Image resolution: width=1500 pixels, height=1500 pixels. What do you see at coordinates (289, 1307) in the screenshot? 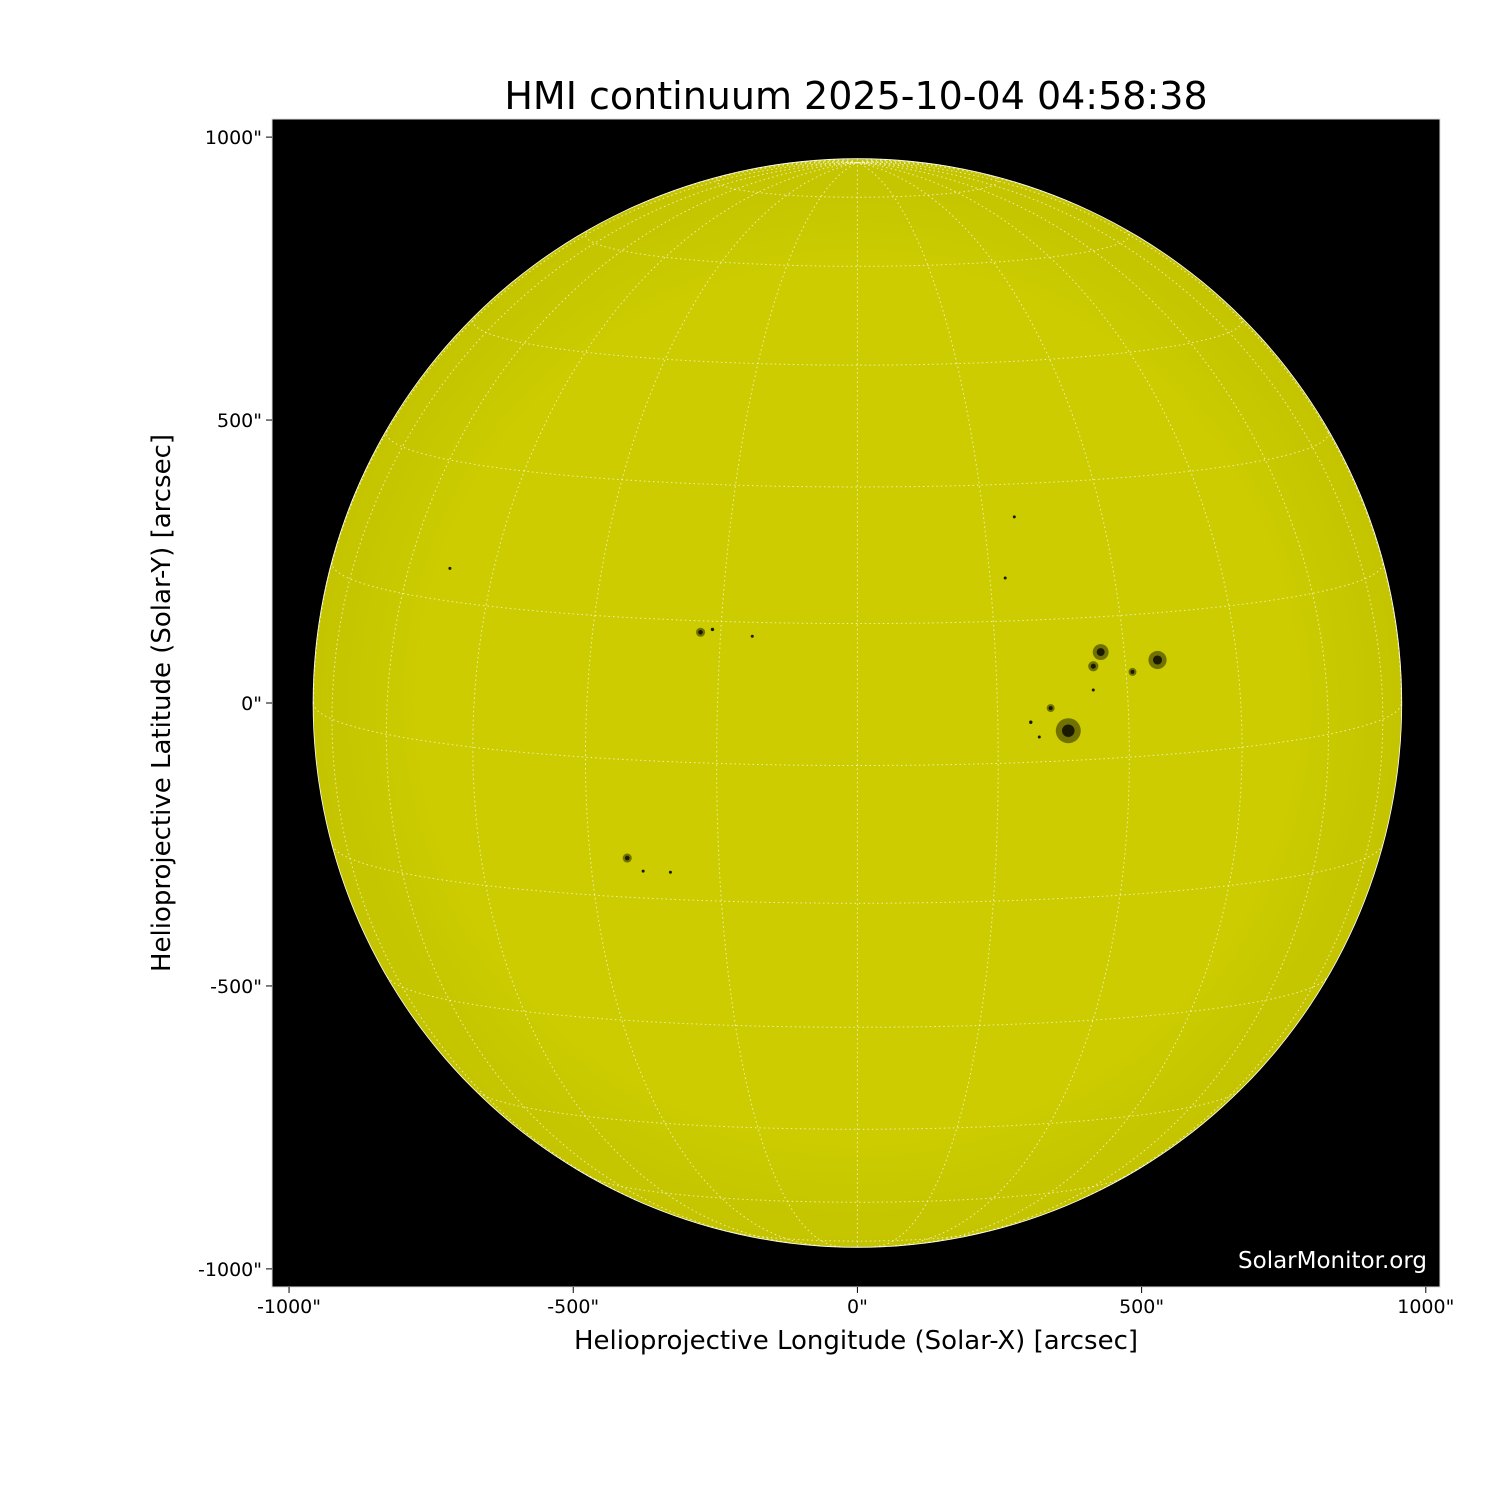
I see `x-tick-label: -1000"` at bounding box center [289, 1307].